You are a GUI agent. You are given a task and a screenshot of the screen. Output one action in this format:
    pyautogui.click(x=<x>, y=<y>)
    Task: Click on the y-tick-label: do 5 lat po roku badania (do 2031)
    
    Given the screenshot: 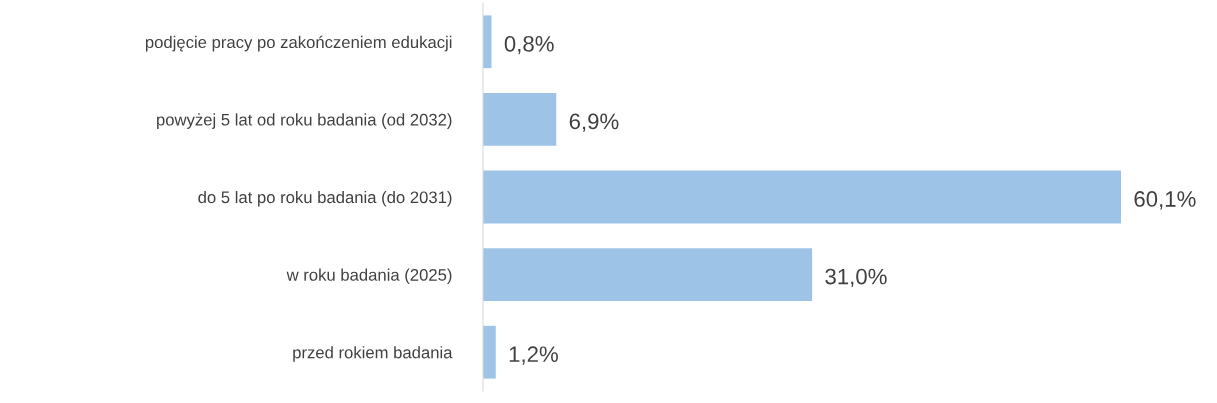 What is the action you would take?
    pyautogui.click(x=325, y=198)
    